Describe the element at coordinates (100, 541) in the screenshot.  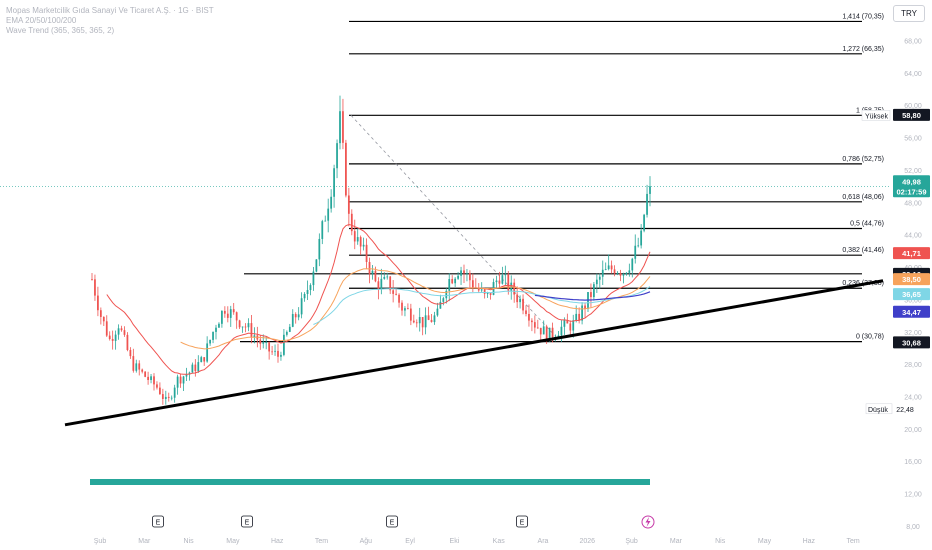
I see `x-tick-label: Şub` at that location.